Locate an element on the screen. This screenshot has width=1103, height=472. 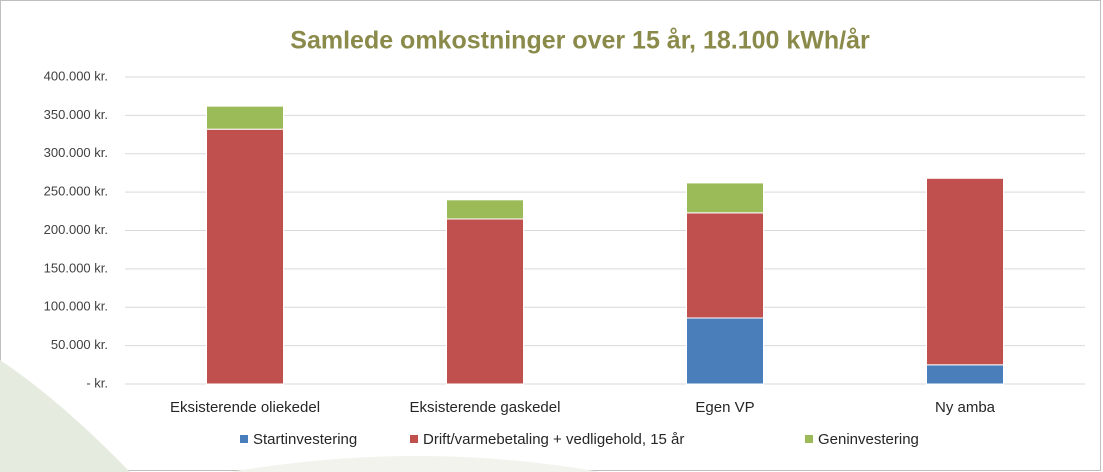
y-tick-label: 300.000 kr. is located at coordinates (76, 152).